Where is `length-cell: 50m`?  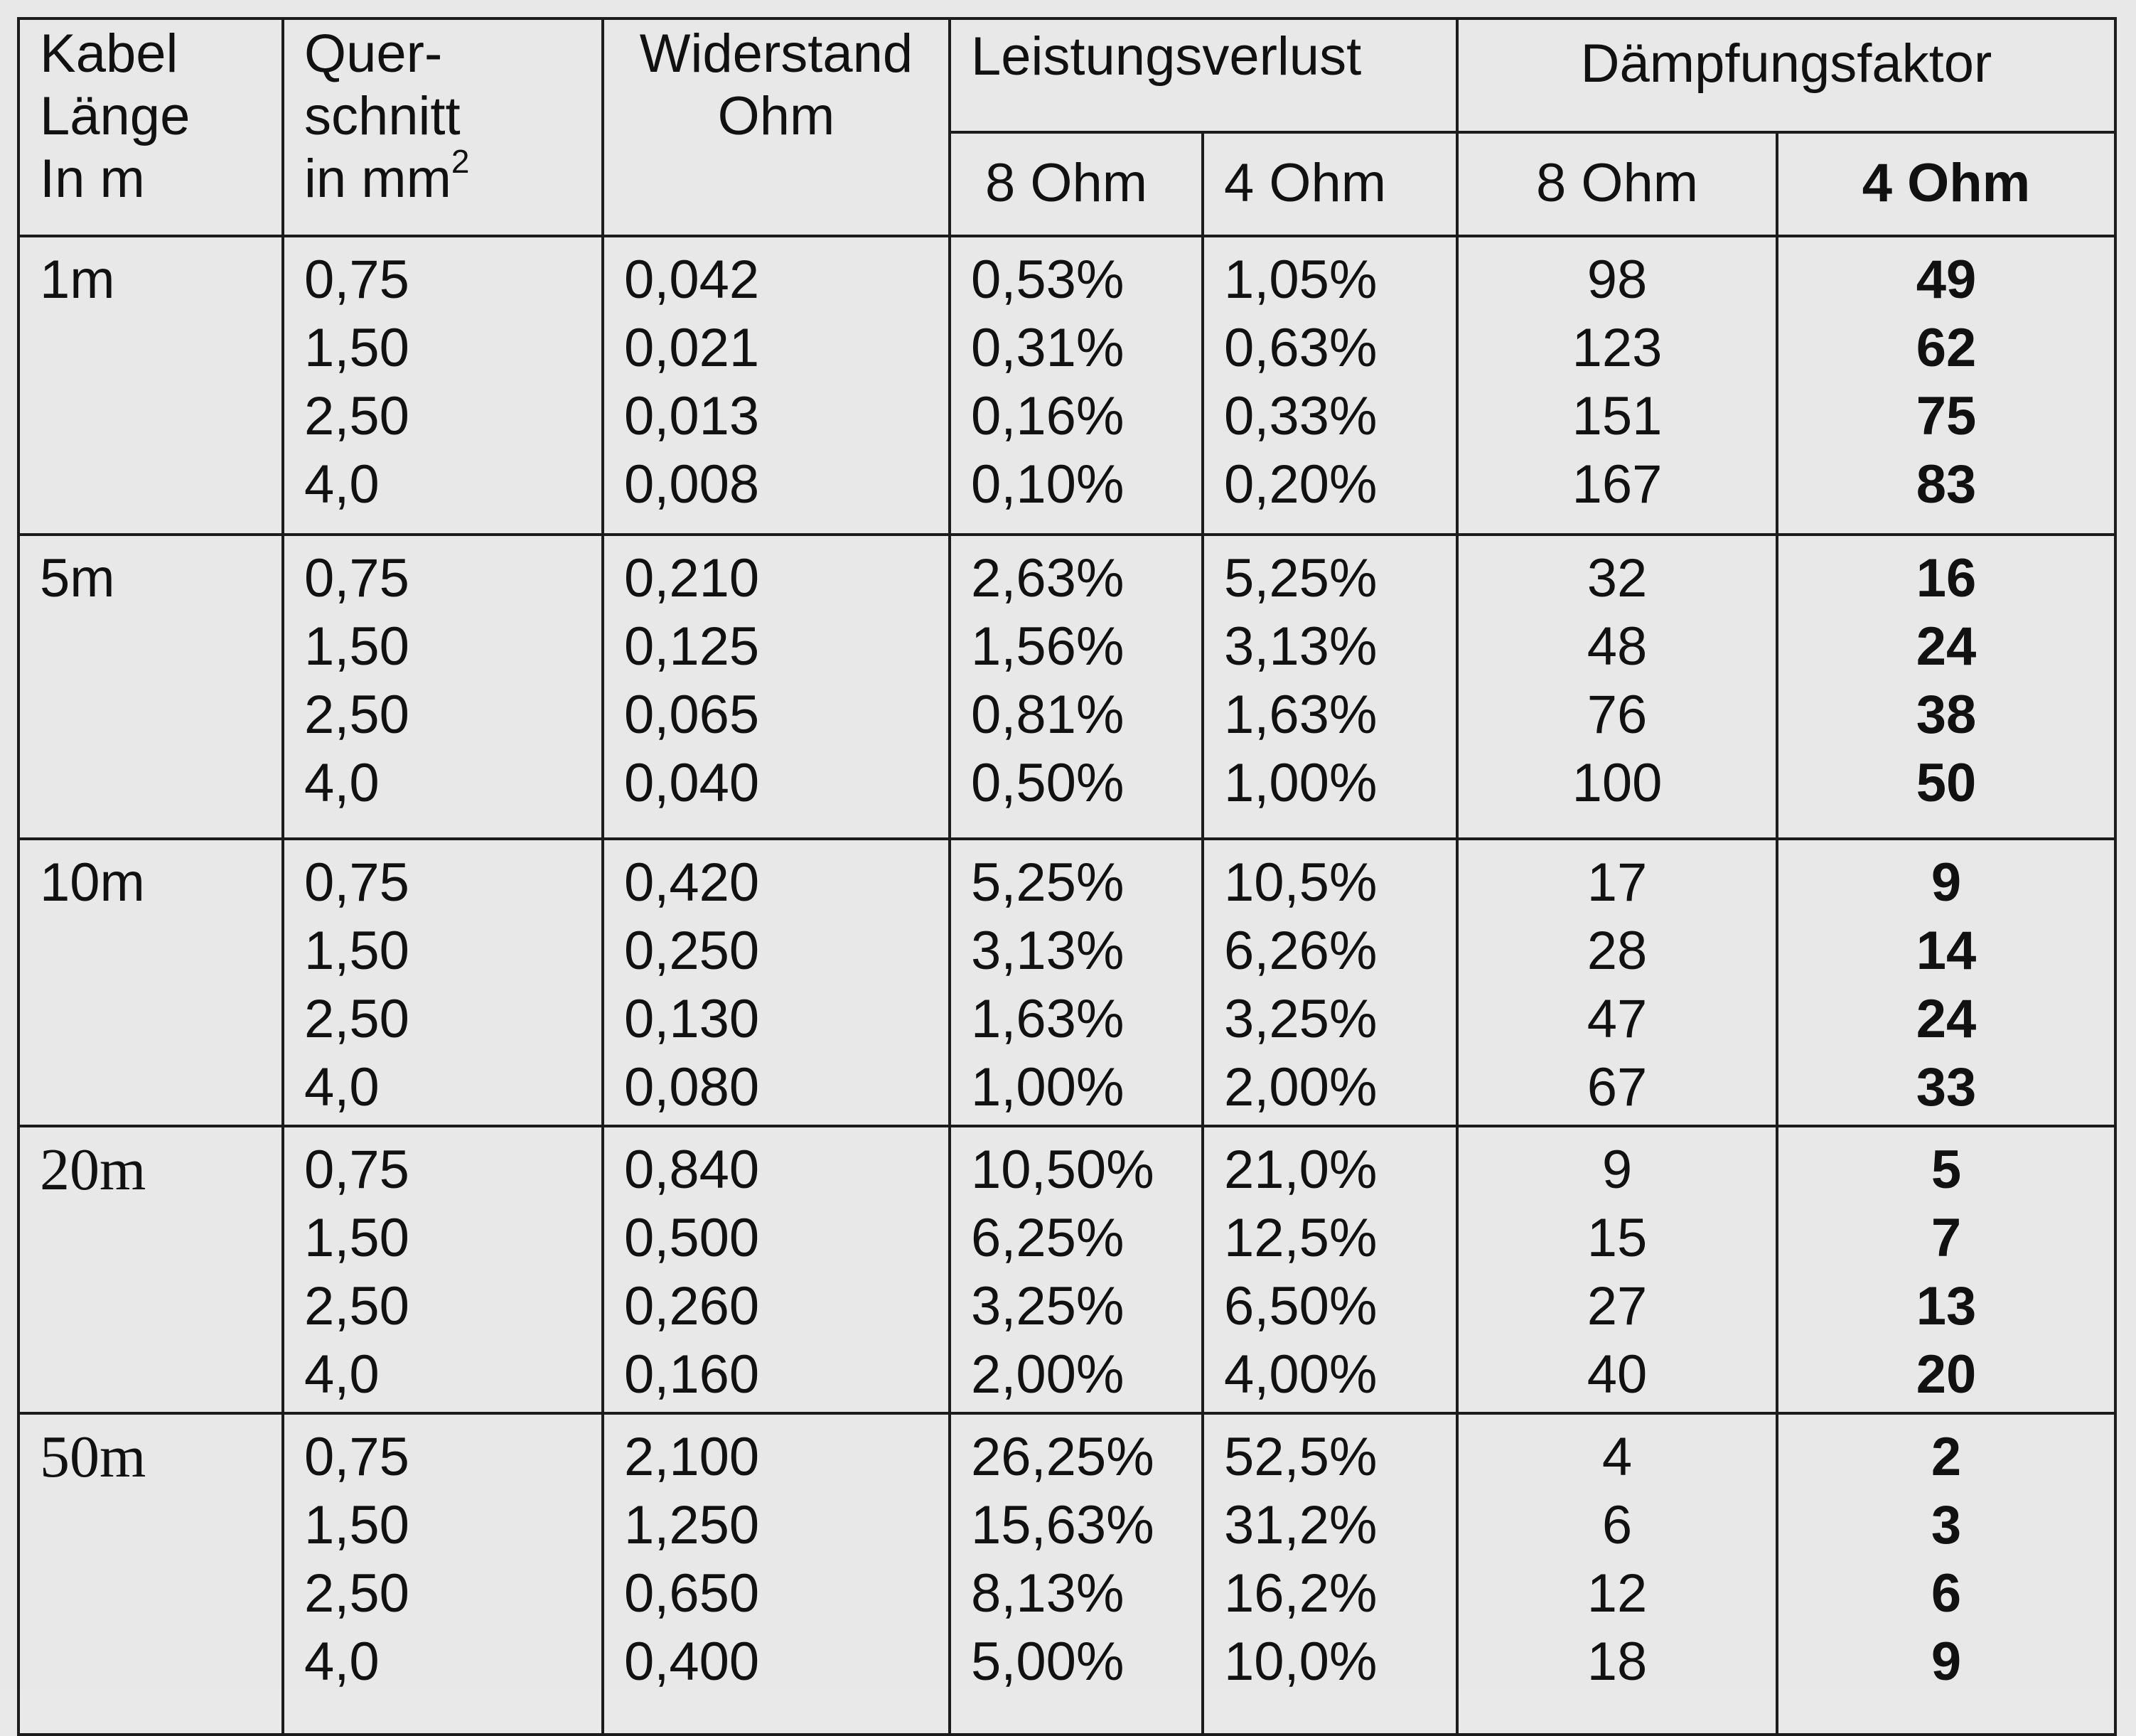
length-cell: 50m is located at coordinates (150, 1574).